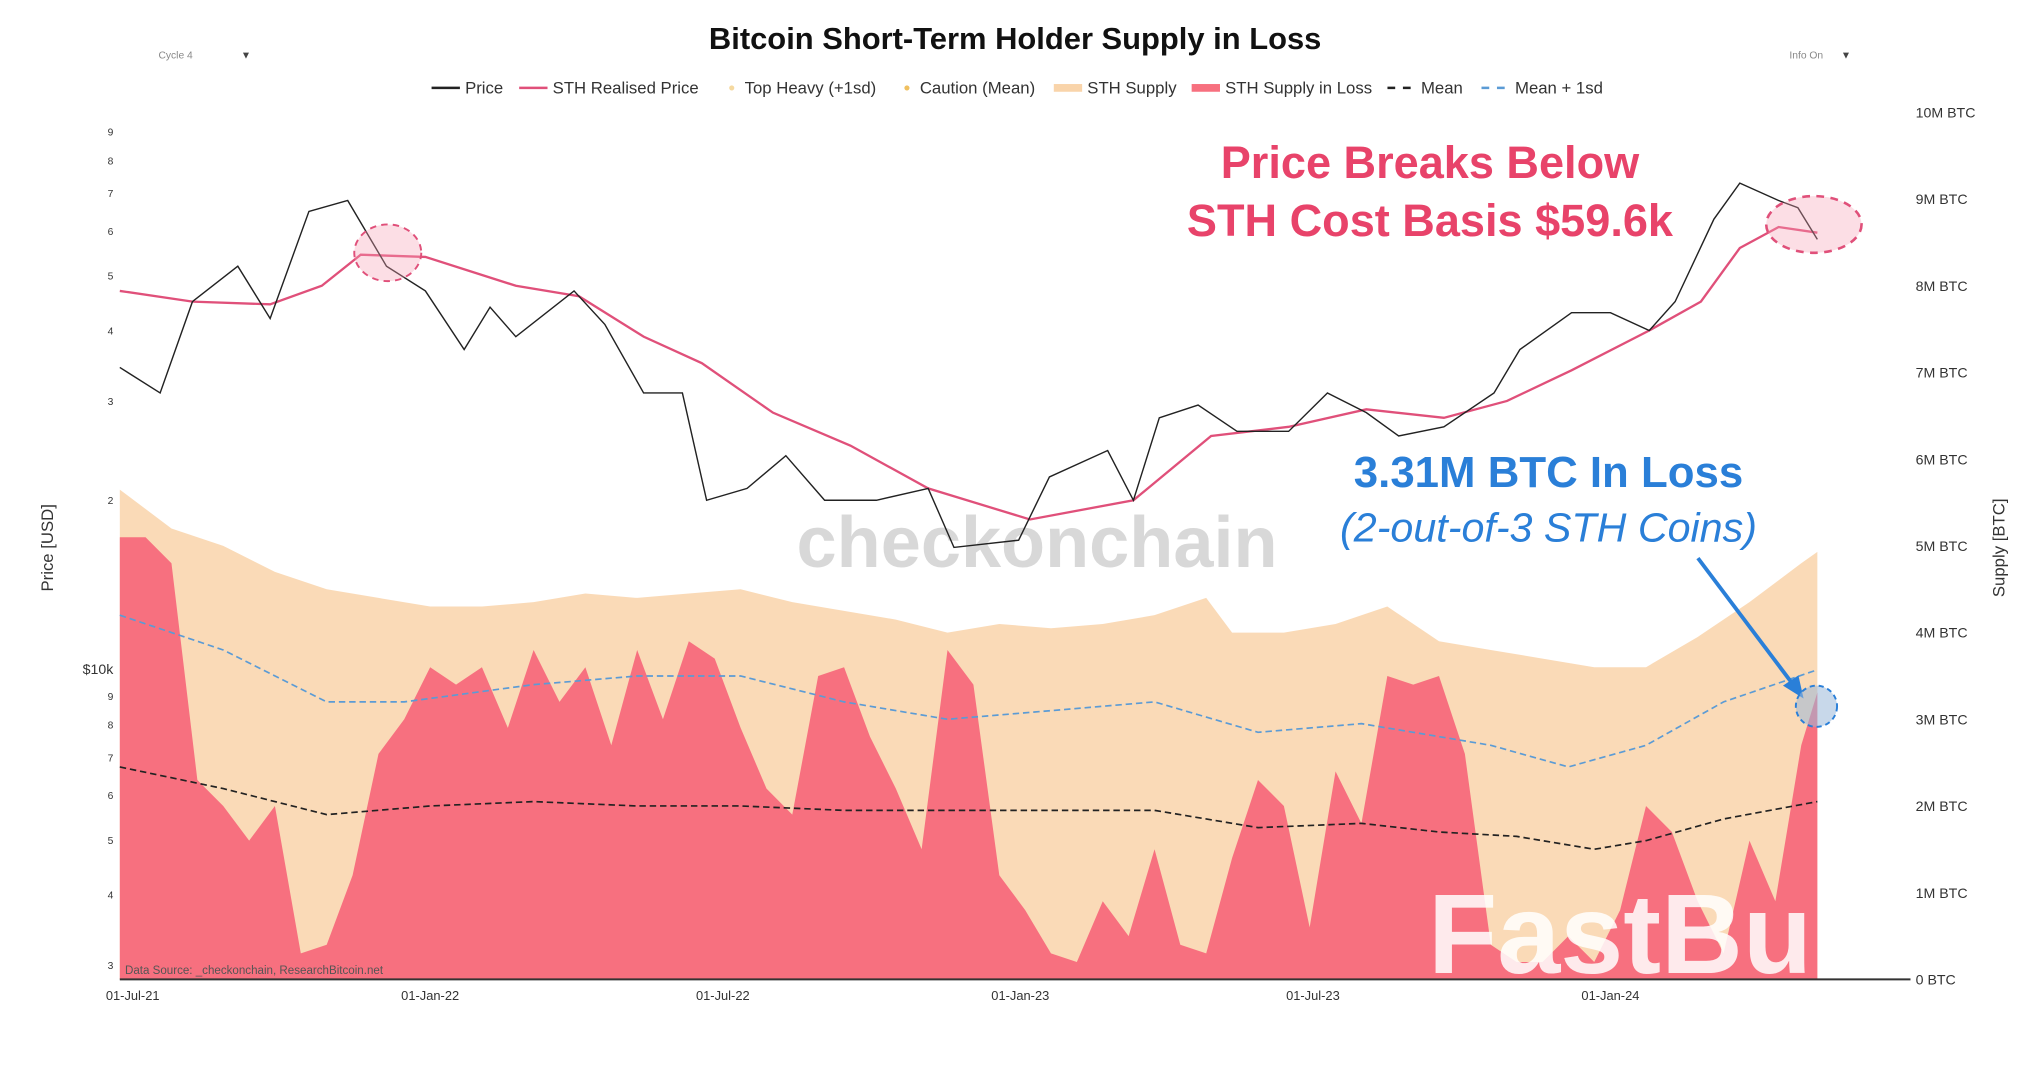 The width and height of the screenshot is (2020, 1075). What do you see at coordinates (47, 547) in the screenshot?
I see `y-axis-left-label: Price [USD]` at bounding box center [47, 547].